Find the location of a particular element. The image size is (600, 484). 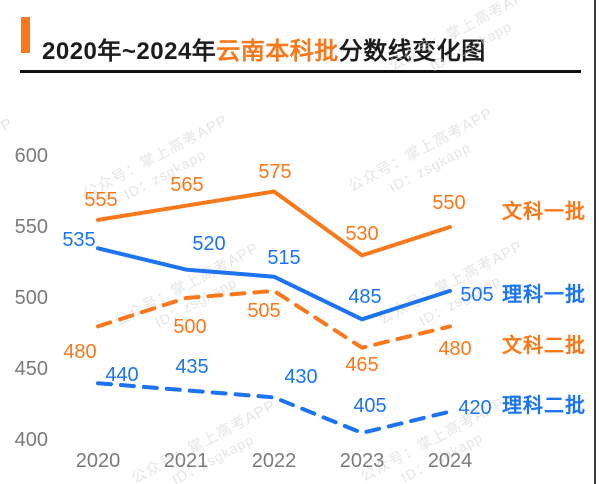

y-tick: 500 is located at coordinates (31, 298).